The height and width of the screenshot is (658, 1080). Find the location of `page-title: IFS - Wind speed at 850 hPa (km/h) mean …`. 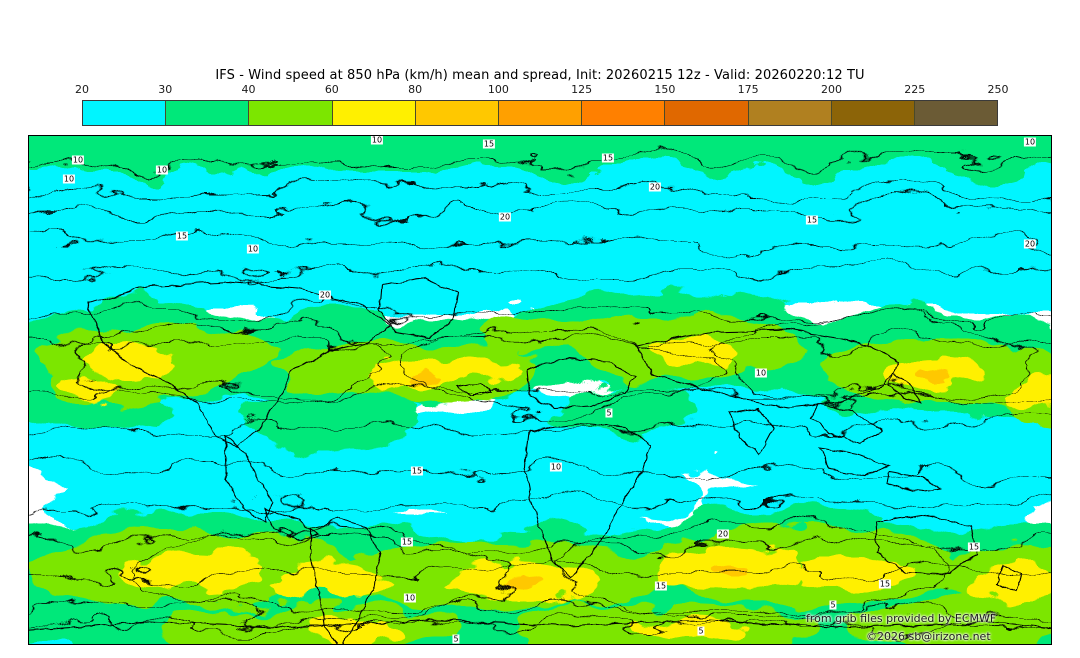

page-title: IFS - Wind speed at 850 hPa (km/h) mean … is located at coordinates (540, 75).